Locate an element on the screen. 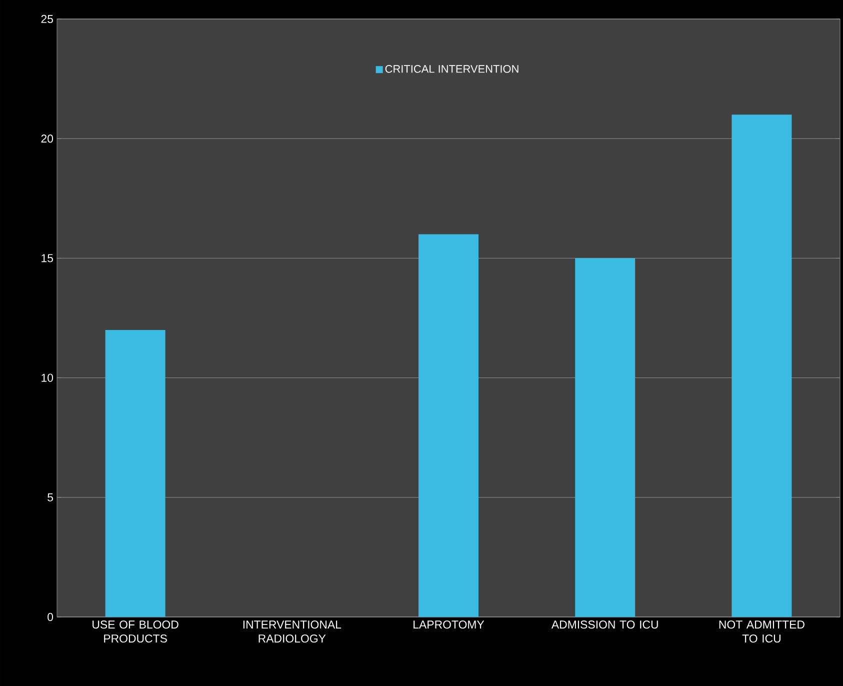 The image size is (843, 686). y-tick-label: 20 is located at coordinates (47, 138).